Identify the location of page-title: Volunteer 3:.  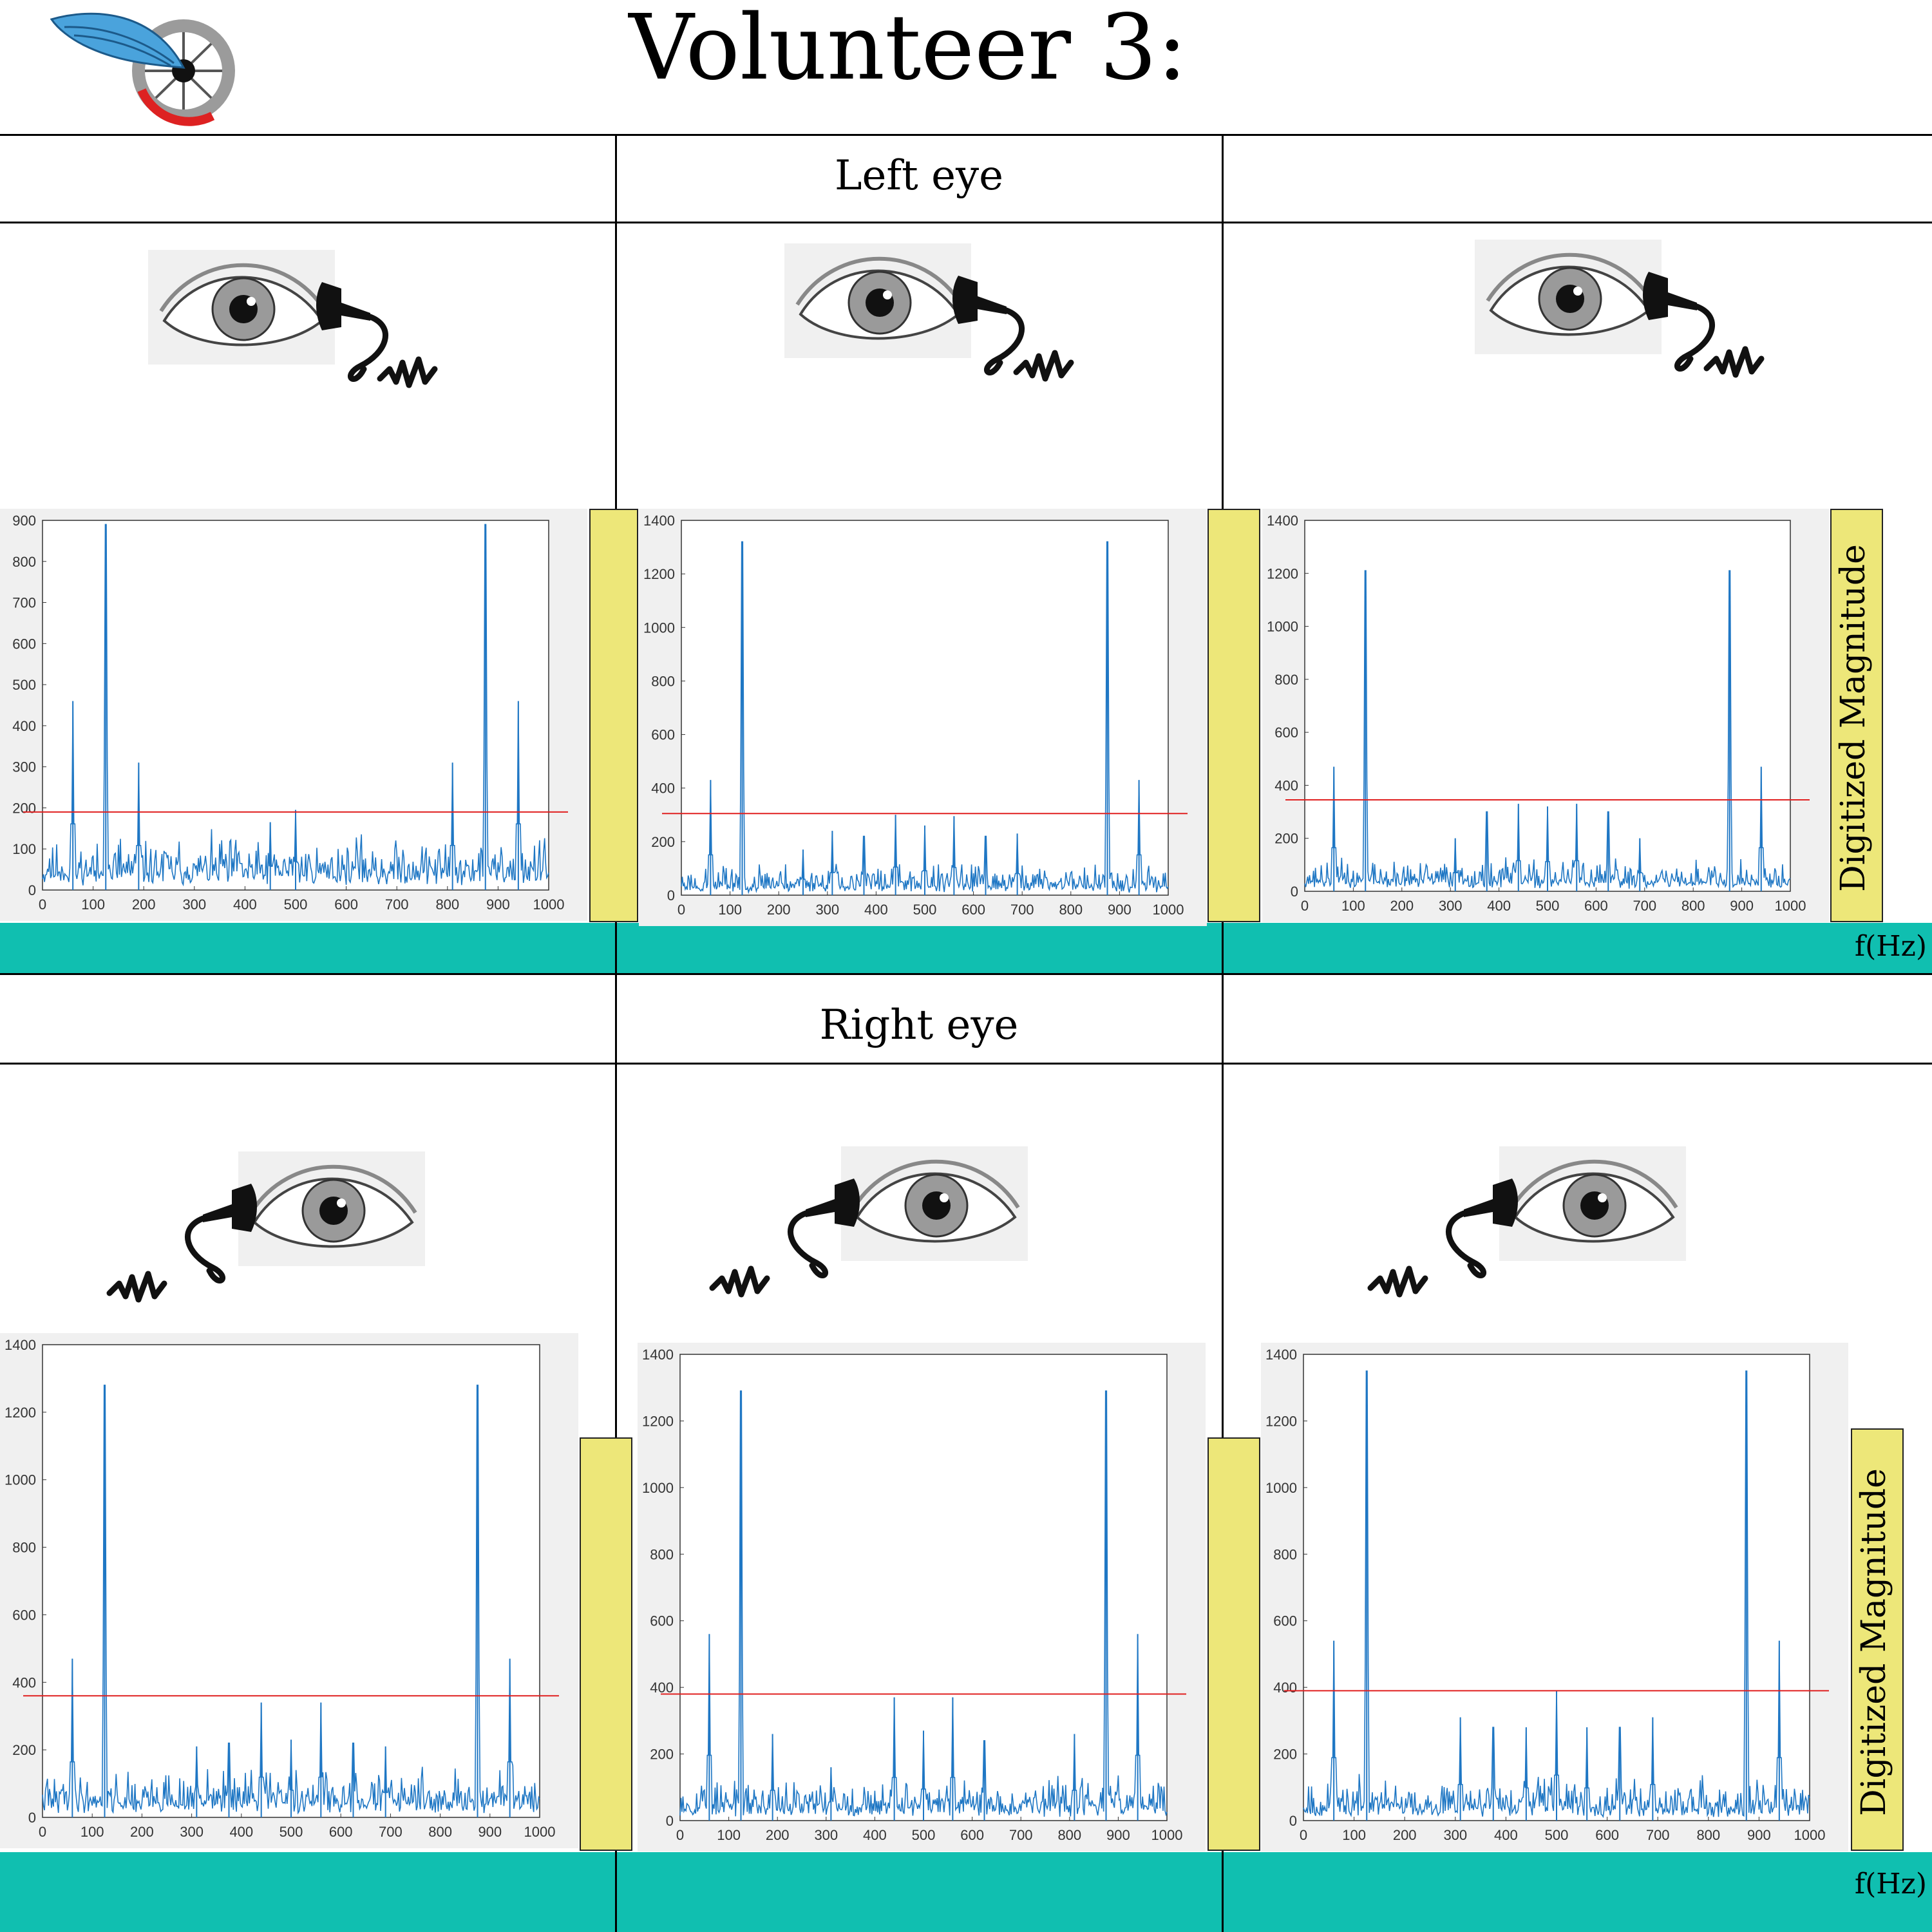
(909, 50).